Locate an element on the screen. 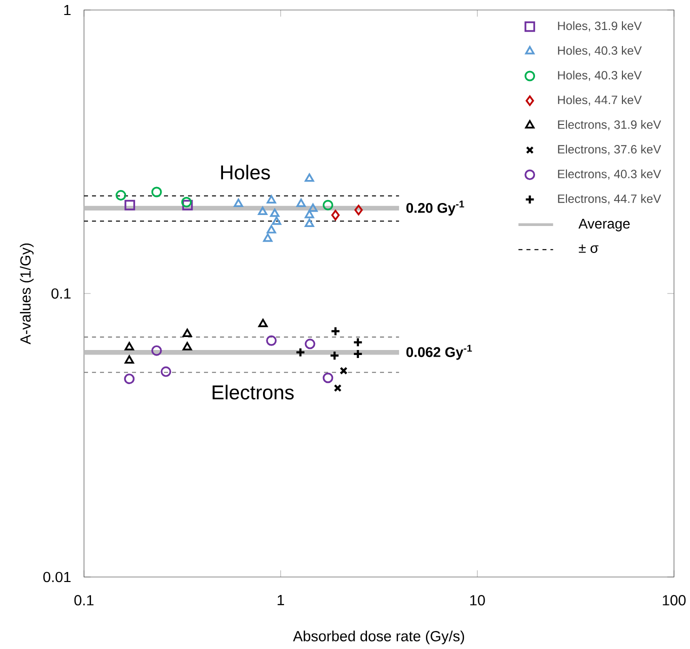 The width and height of the screenshot is (690, 649). legend-label: Electrons, 40.3 keV is located at coordinates (610, 174).